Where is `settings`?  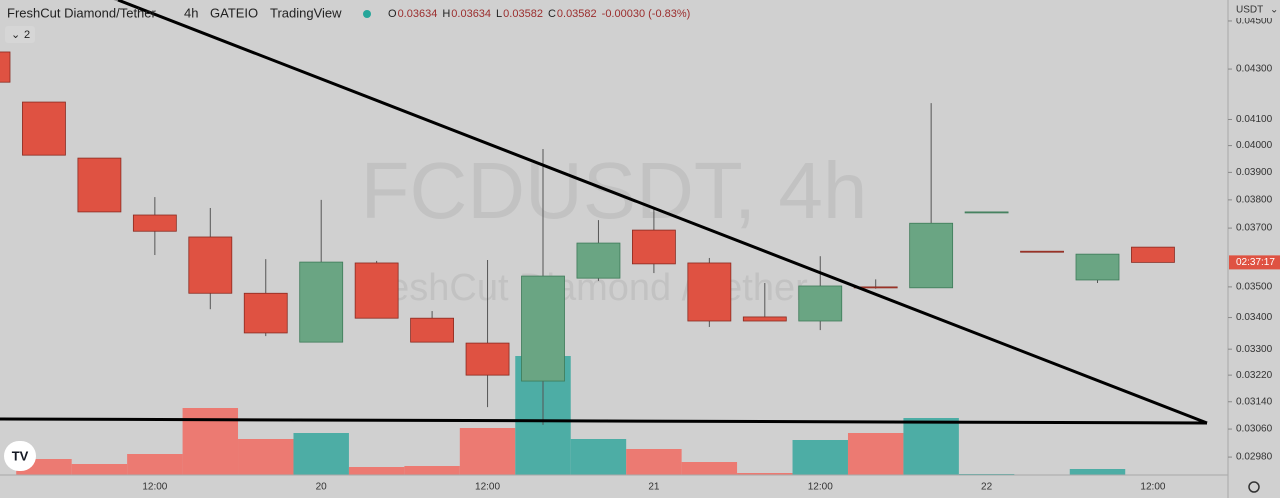
settings is located at coordinates (1254, 487).